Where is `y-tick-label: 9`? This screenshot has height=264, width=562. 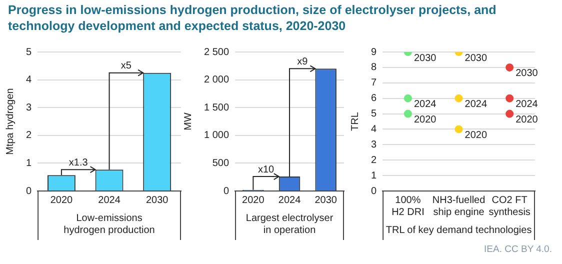 y-tick-label: 9 is located at coordinates (374, 52).